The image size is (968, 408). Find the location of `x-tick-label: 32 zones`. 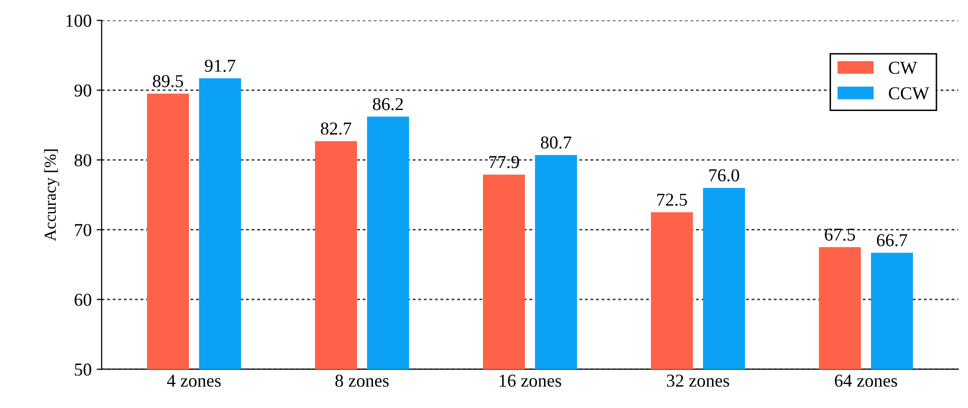

x-tick-label: 32 zones is located at coordinates (698, 380).